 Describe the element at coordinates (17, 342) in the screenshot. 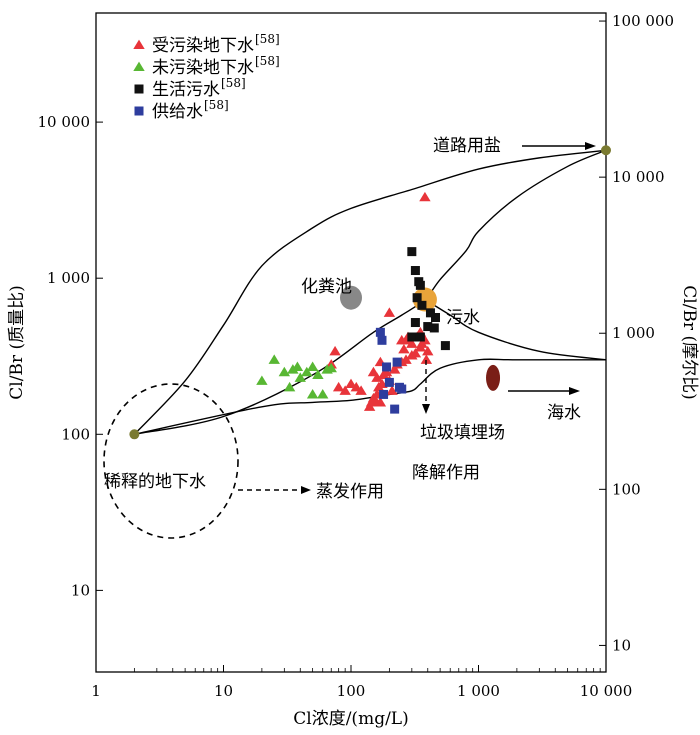

I see `y-axis-title-left: Cl/Br (质量比)` at that location.